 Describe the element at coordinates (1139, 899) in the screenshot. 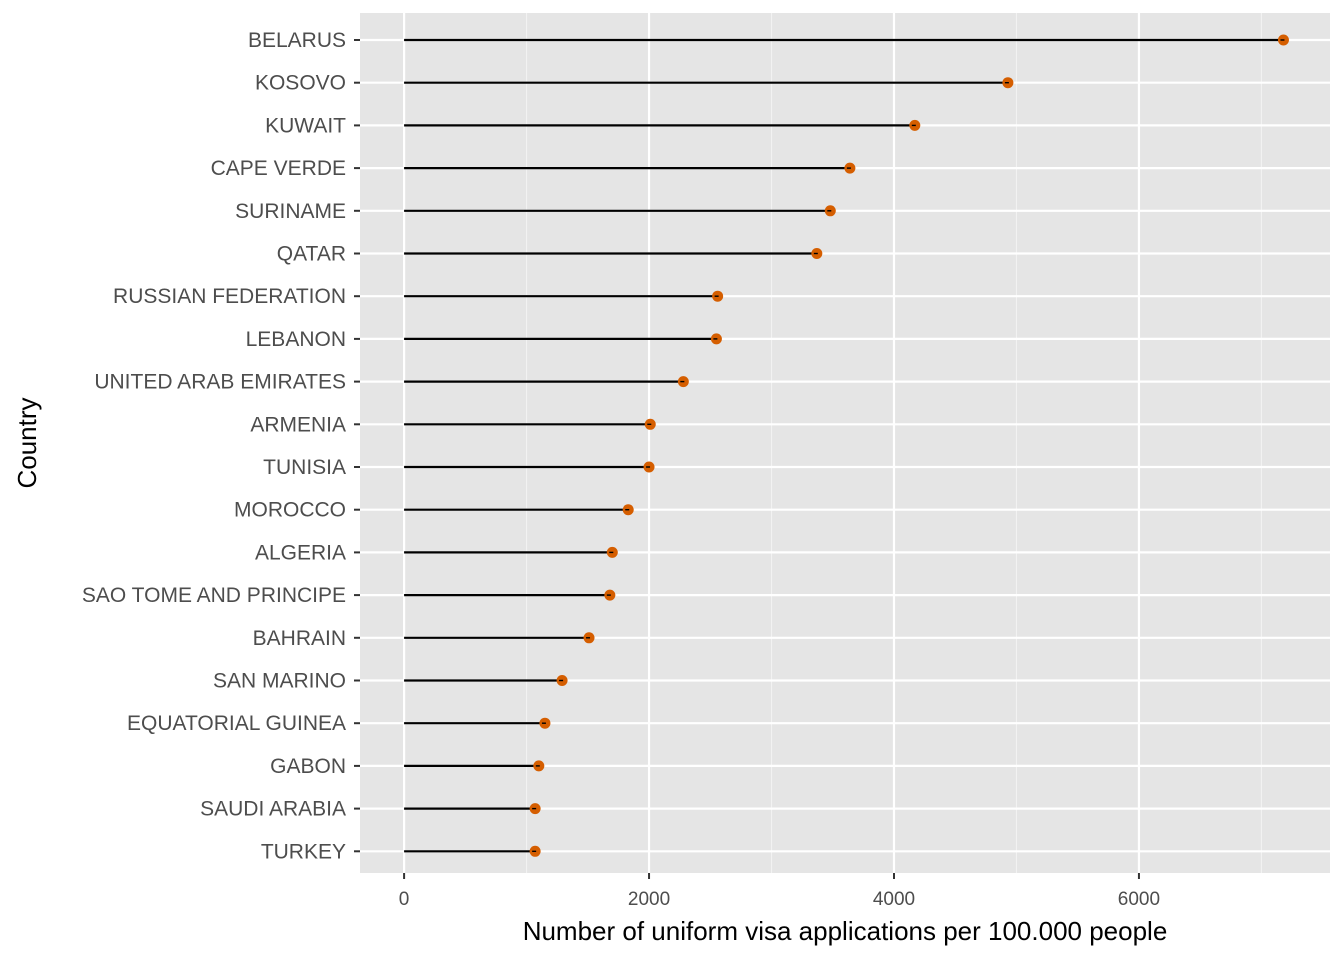

I see `x-tick-label: 6000` at that location.